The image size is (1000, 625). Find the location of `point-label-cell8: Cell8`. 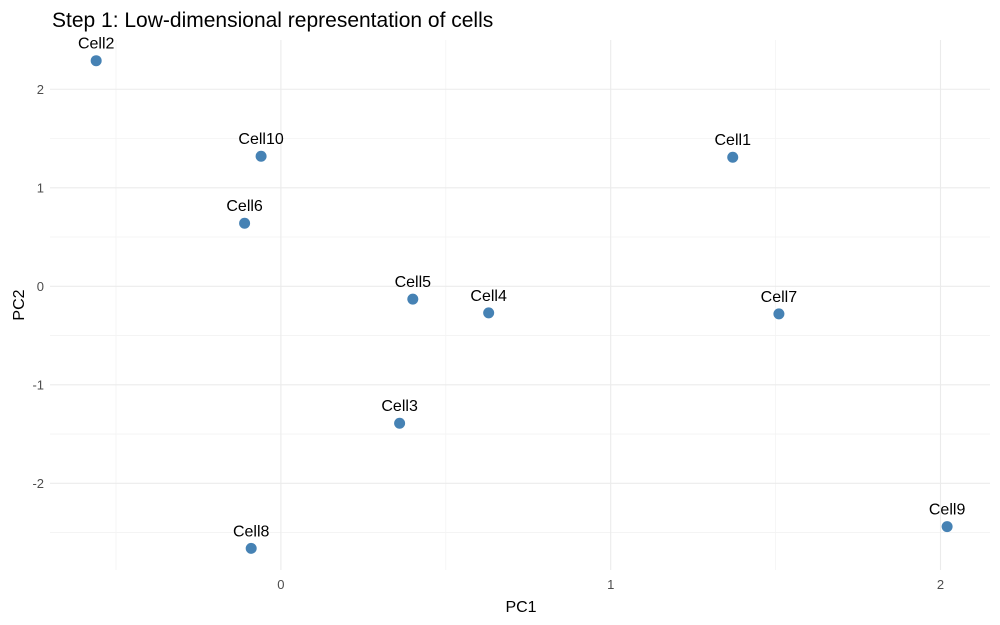

point-label-cell8: Cell8 is located at coordinates (251, 531).